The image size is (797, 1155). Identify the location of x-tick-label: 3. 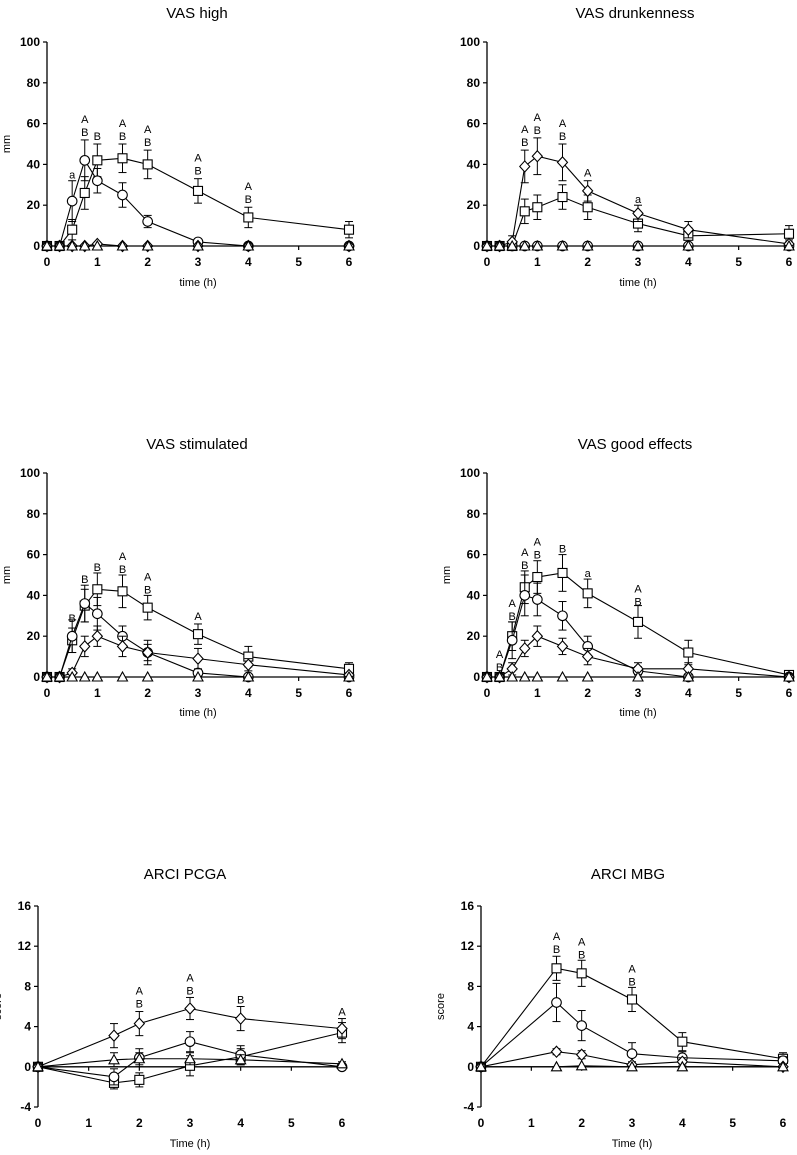
(638, 262).